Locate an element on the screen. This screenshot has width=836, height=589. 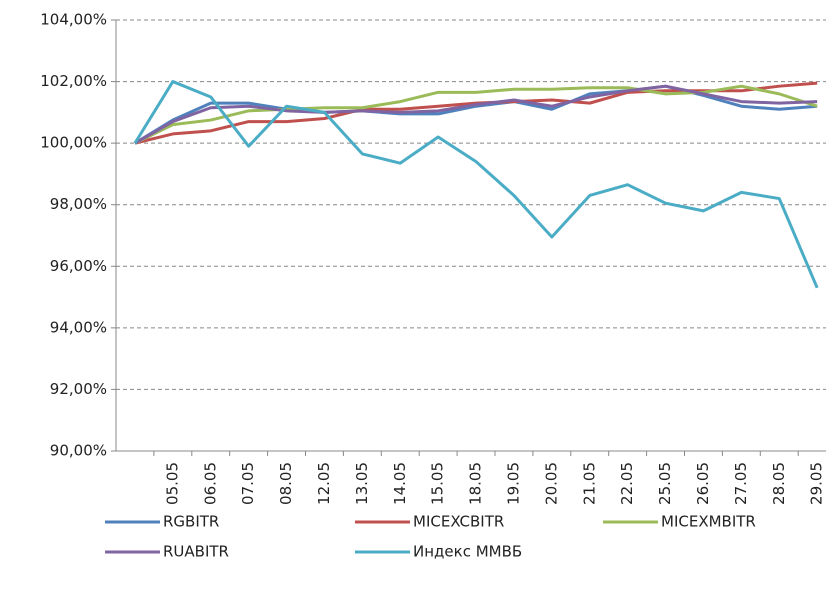
x-tick-label: 14.05 is located at coordinates (400, 483).